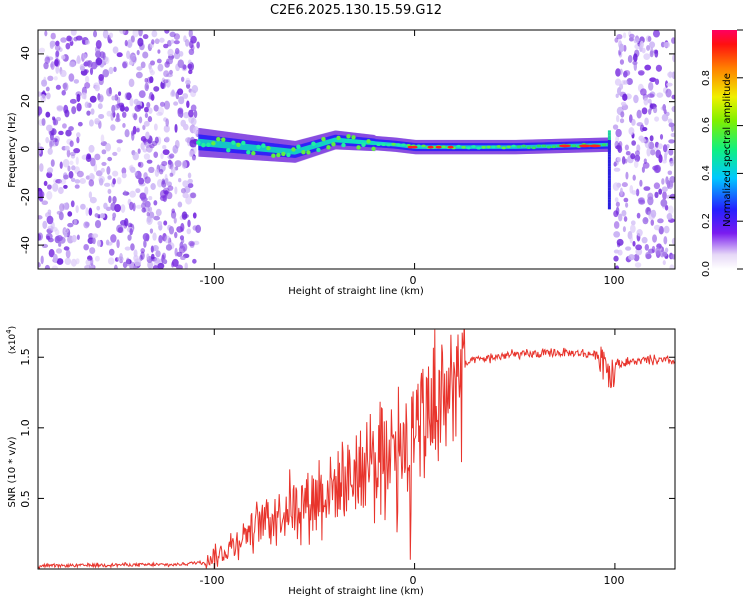  Describe the element at coordinates (614, 280) in the screenshot. I see `spectrogram-x-tick-label: 100` at that location.